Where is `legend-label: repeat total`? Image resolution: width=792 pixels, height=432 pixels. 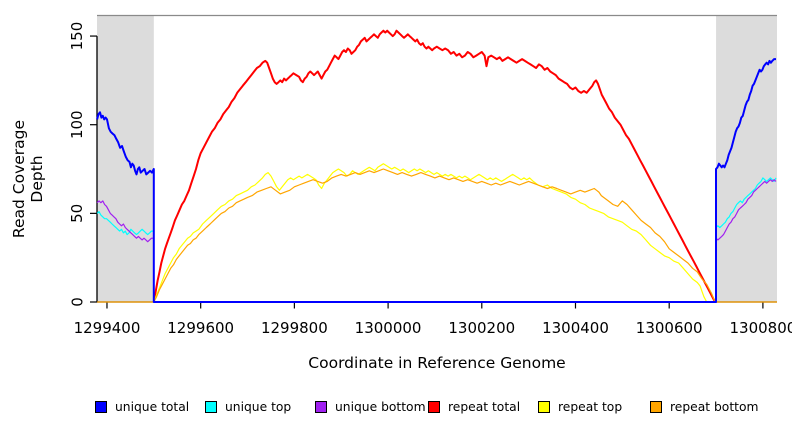 legend-label: repeat total is located at coordinates (484, 407).